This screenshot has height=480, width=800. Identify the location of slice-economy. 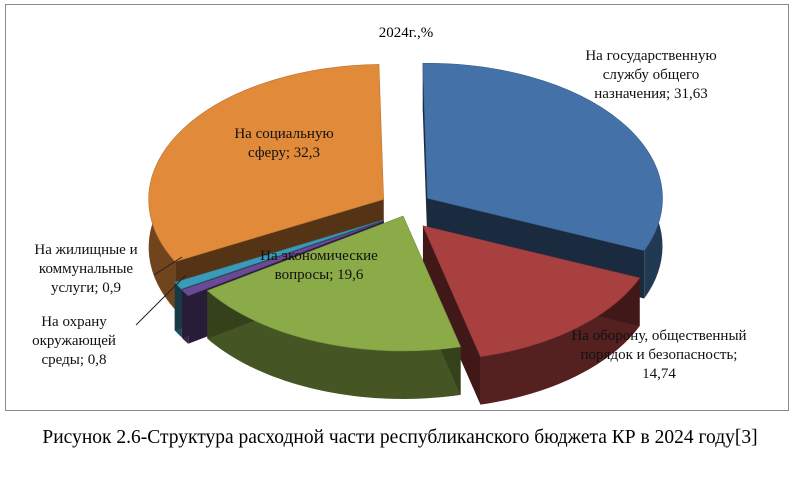
(334, 283).